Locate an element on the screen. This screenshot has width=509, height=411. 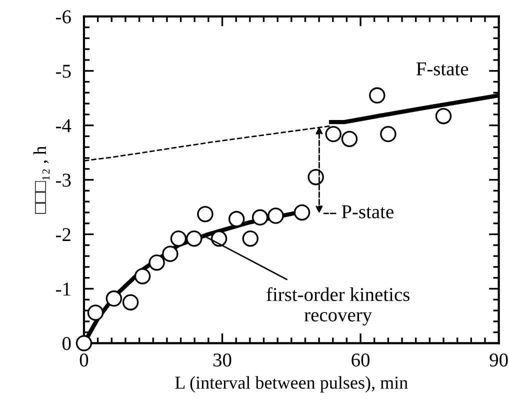
x-tick-label: 0 is located at coordinates (84, 360).